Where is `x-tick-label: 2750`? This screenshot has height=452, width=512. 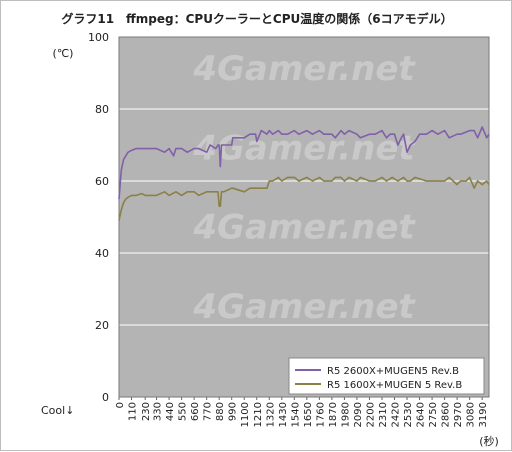
x-tick-label: 2750 is located at coordinates (433, 414).